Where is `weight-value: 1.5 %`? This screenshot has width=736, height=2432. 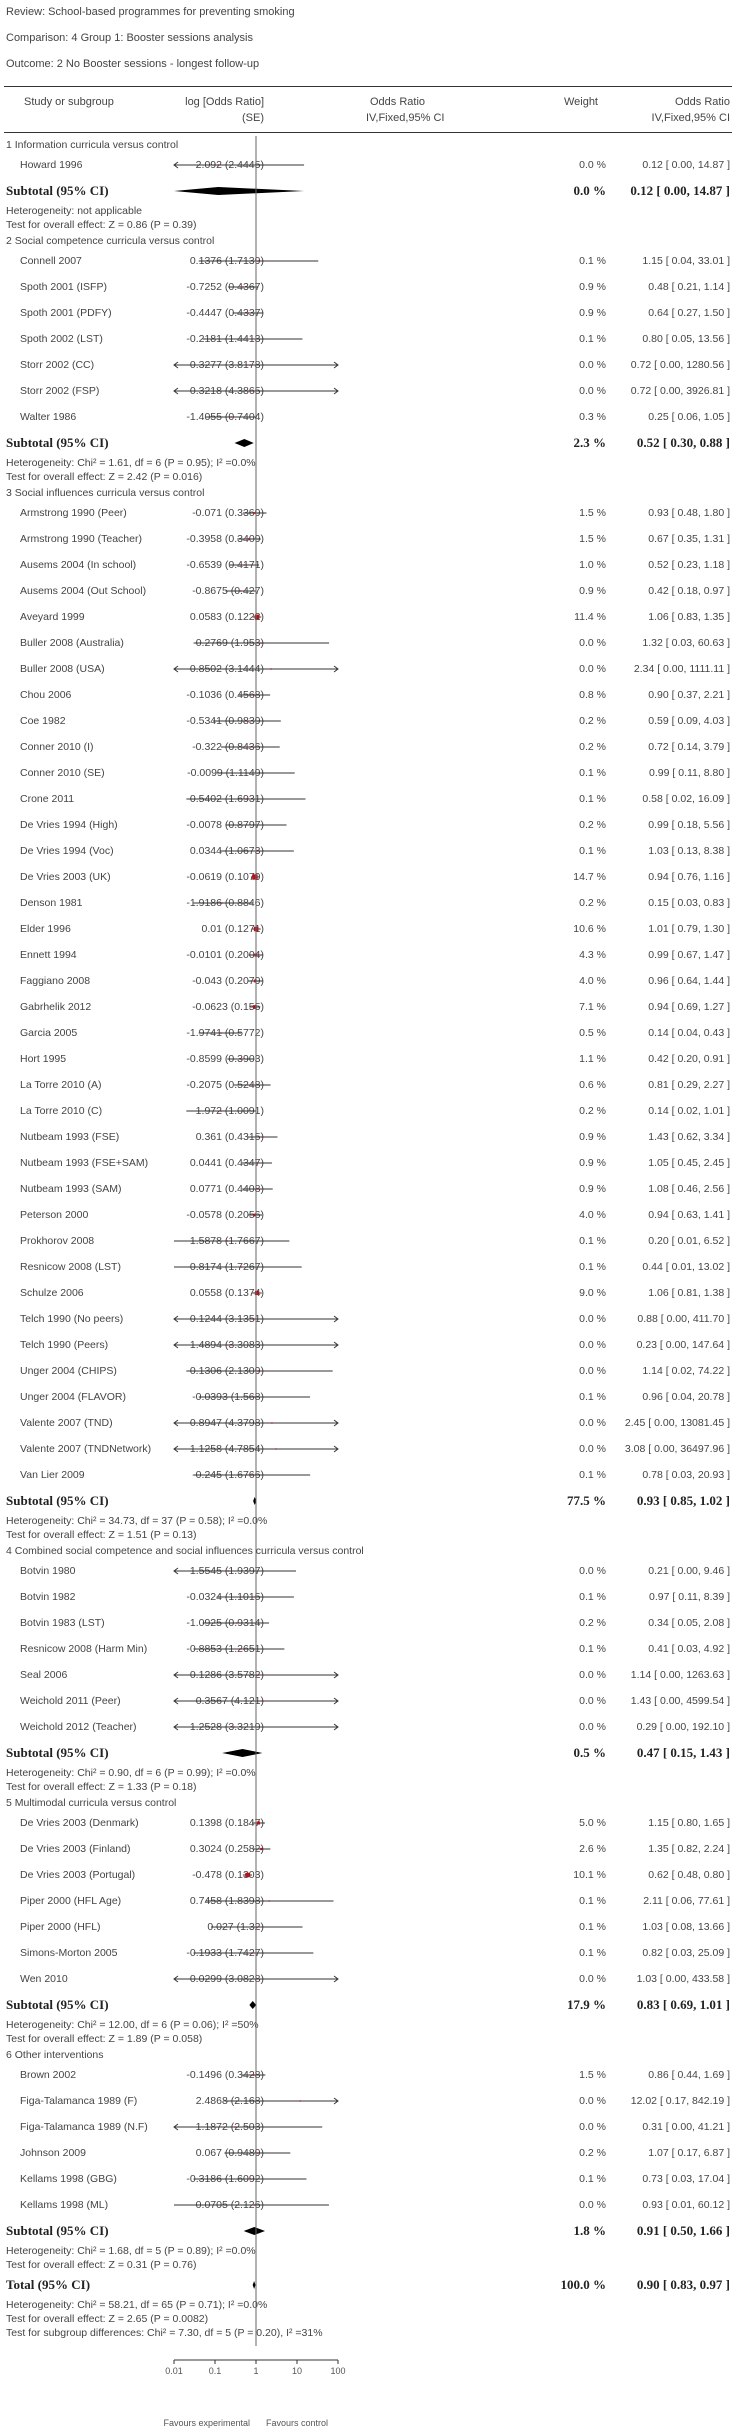
weight-value: 1.5 % is located at coordinates (592, 513).